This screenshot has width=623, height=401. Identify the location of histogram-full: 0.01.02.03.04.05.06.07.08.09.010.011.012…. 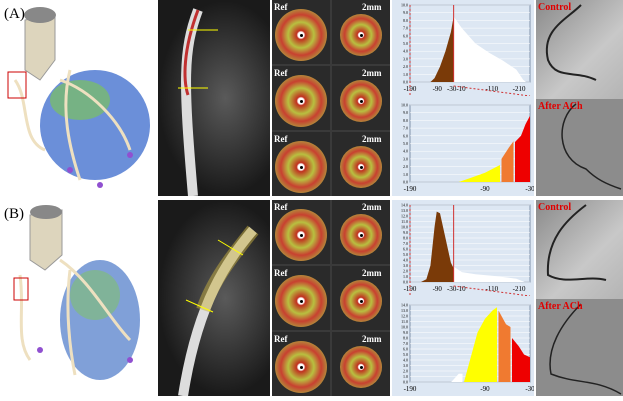
(466, 249).